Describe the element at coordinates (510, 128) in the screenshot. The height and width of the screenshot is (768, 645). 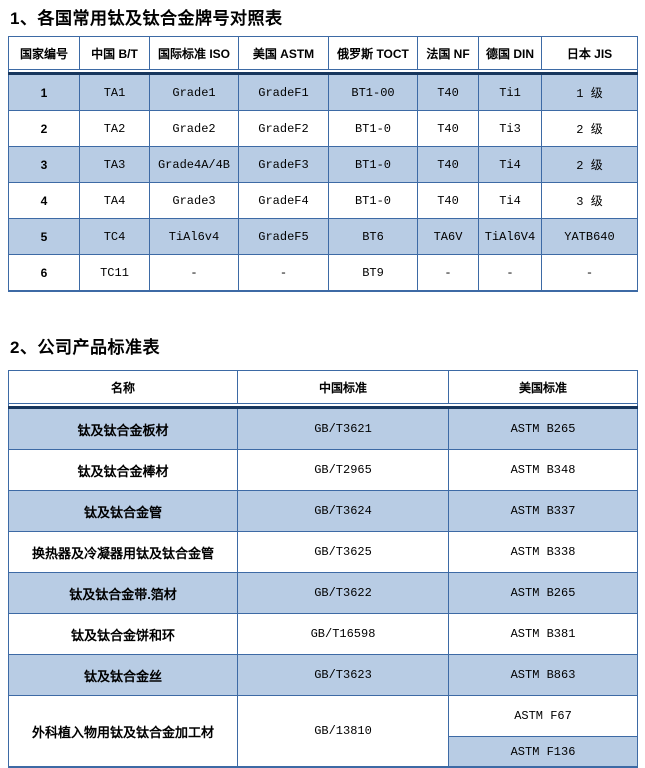
I see `grade-table-cell: Ti3` at that location.